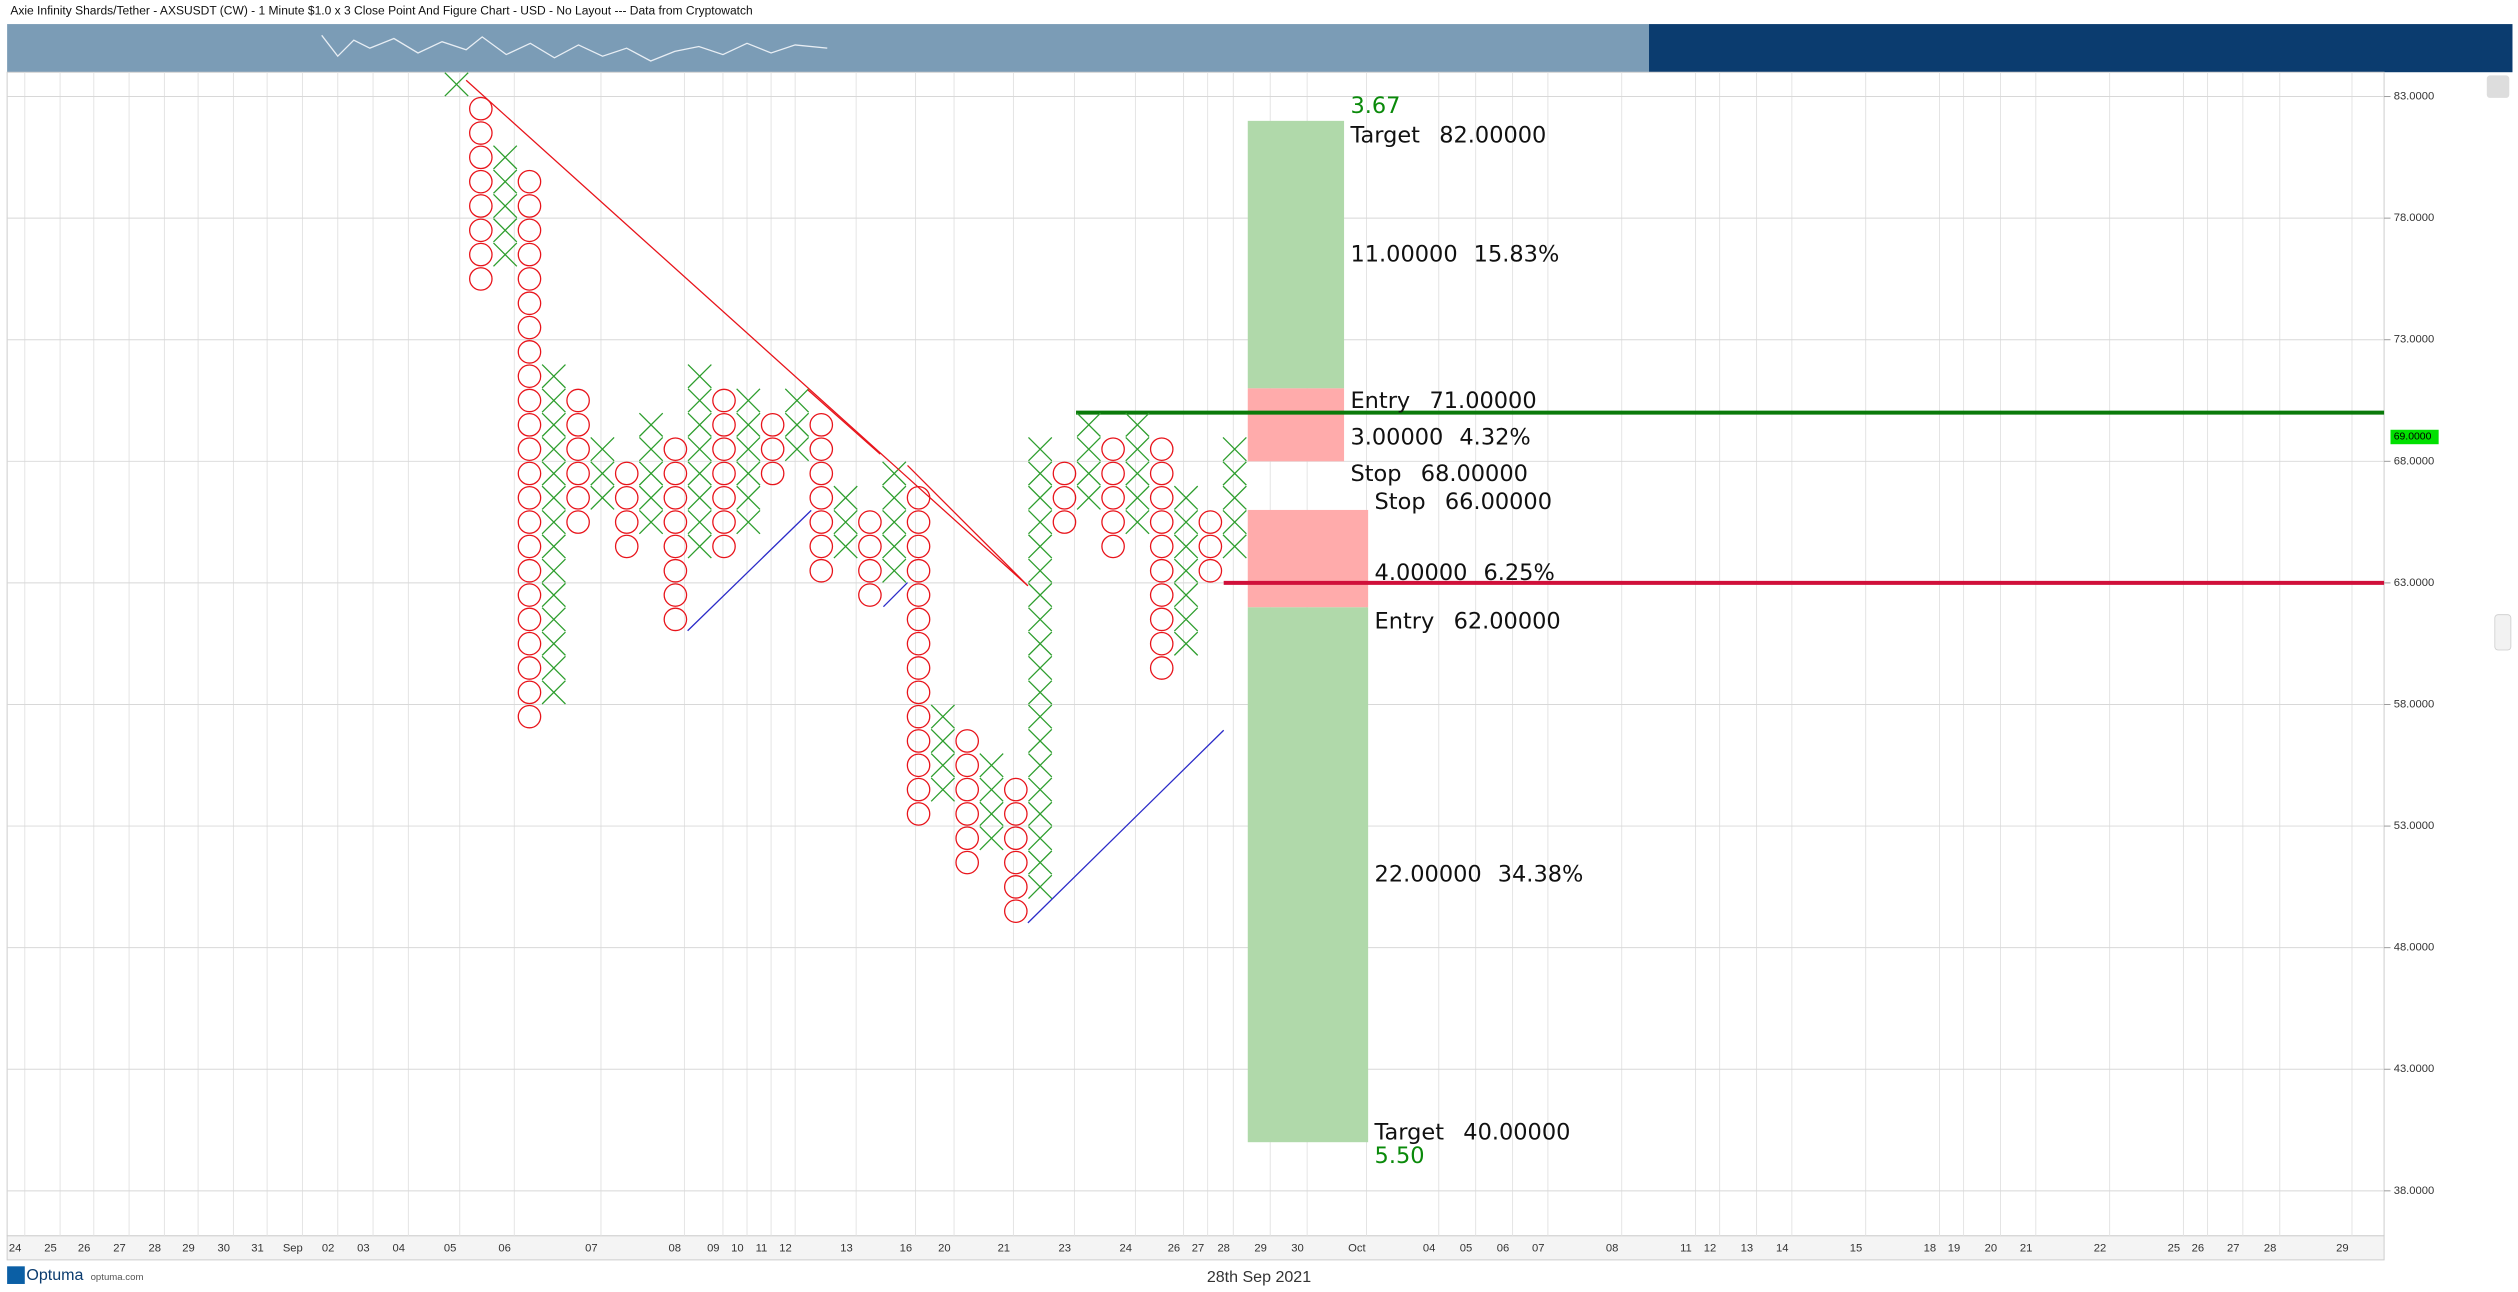 Image resolution: width=2518 pixels, height=1292 pixels. I want to click on x-tick-label: 19, so click(1954, 1249).